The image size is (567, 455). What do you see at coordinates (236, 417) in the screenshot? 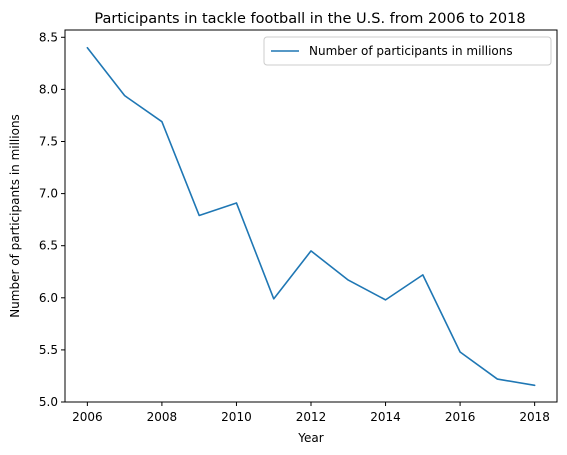
I see `x-tick-label: 2010` at bounding box center [236, 417].